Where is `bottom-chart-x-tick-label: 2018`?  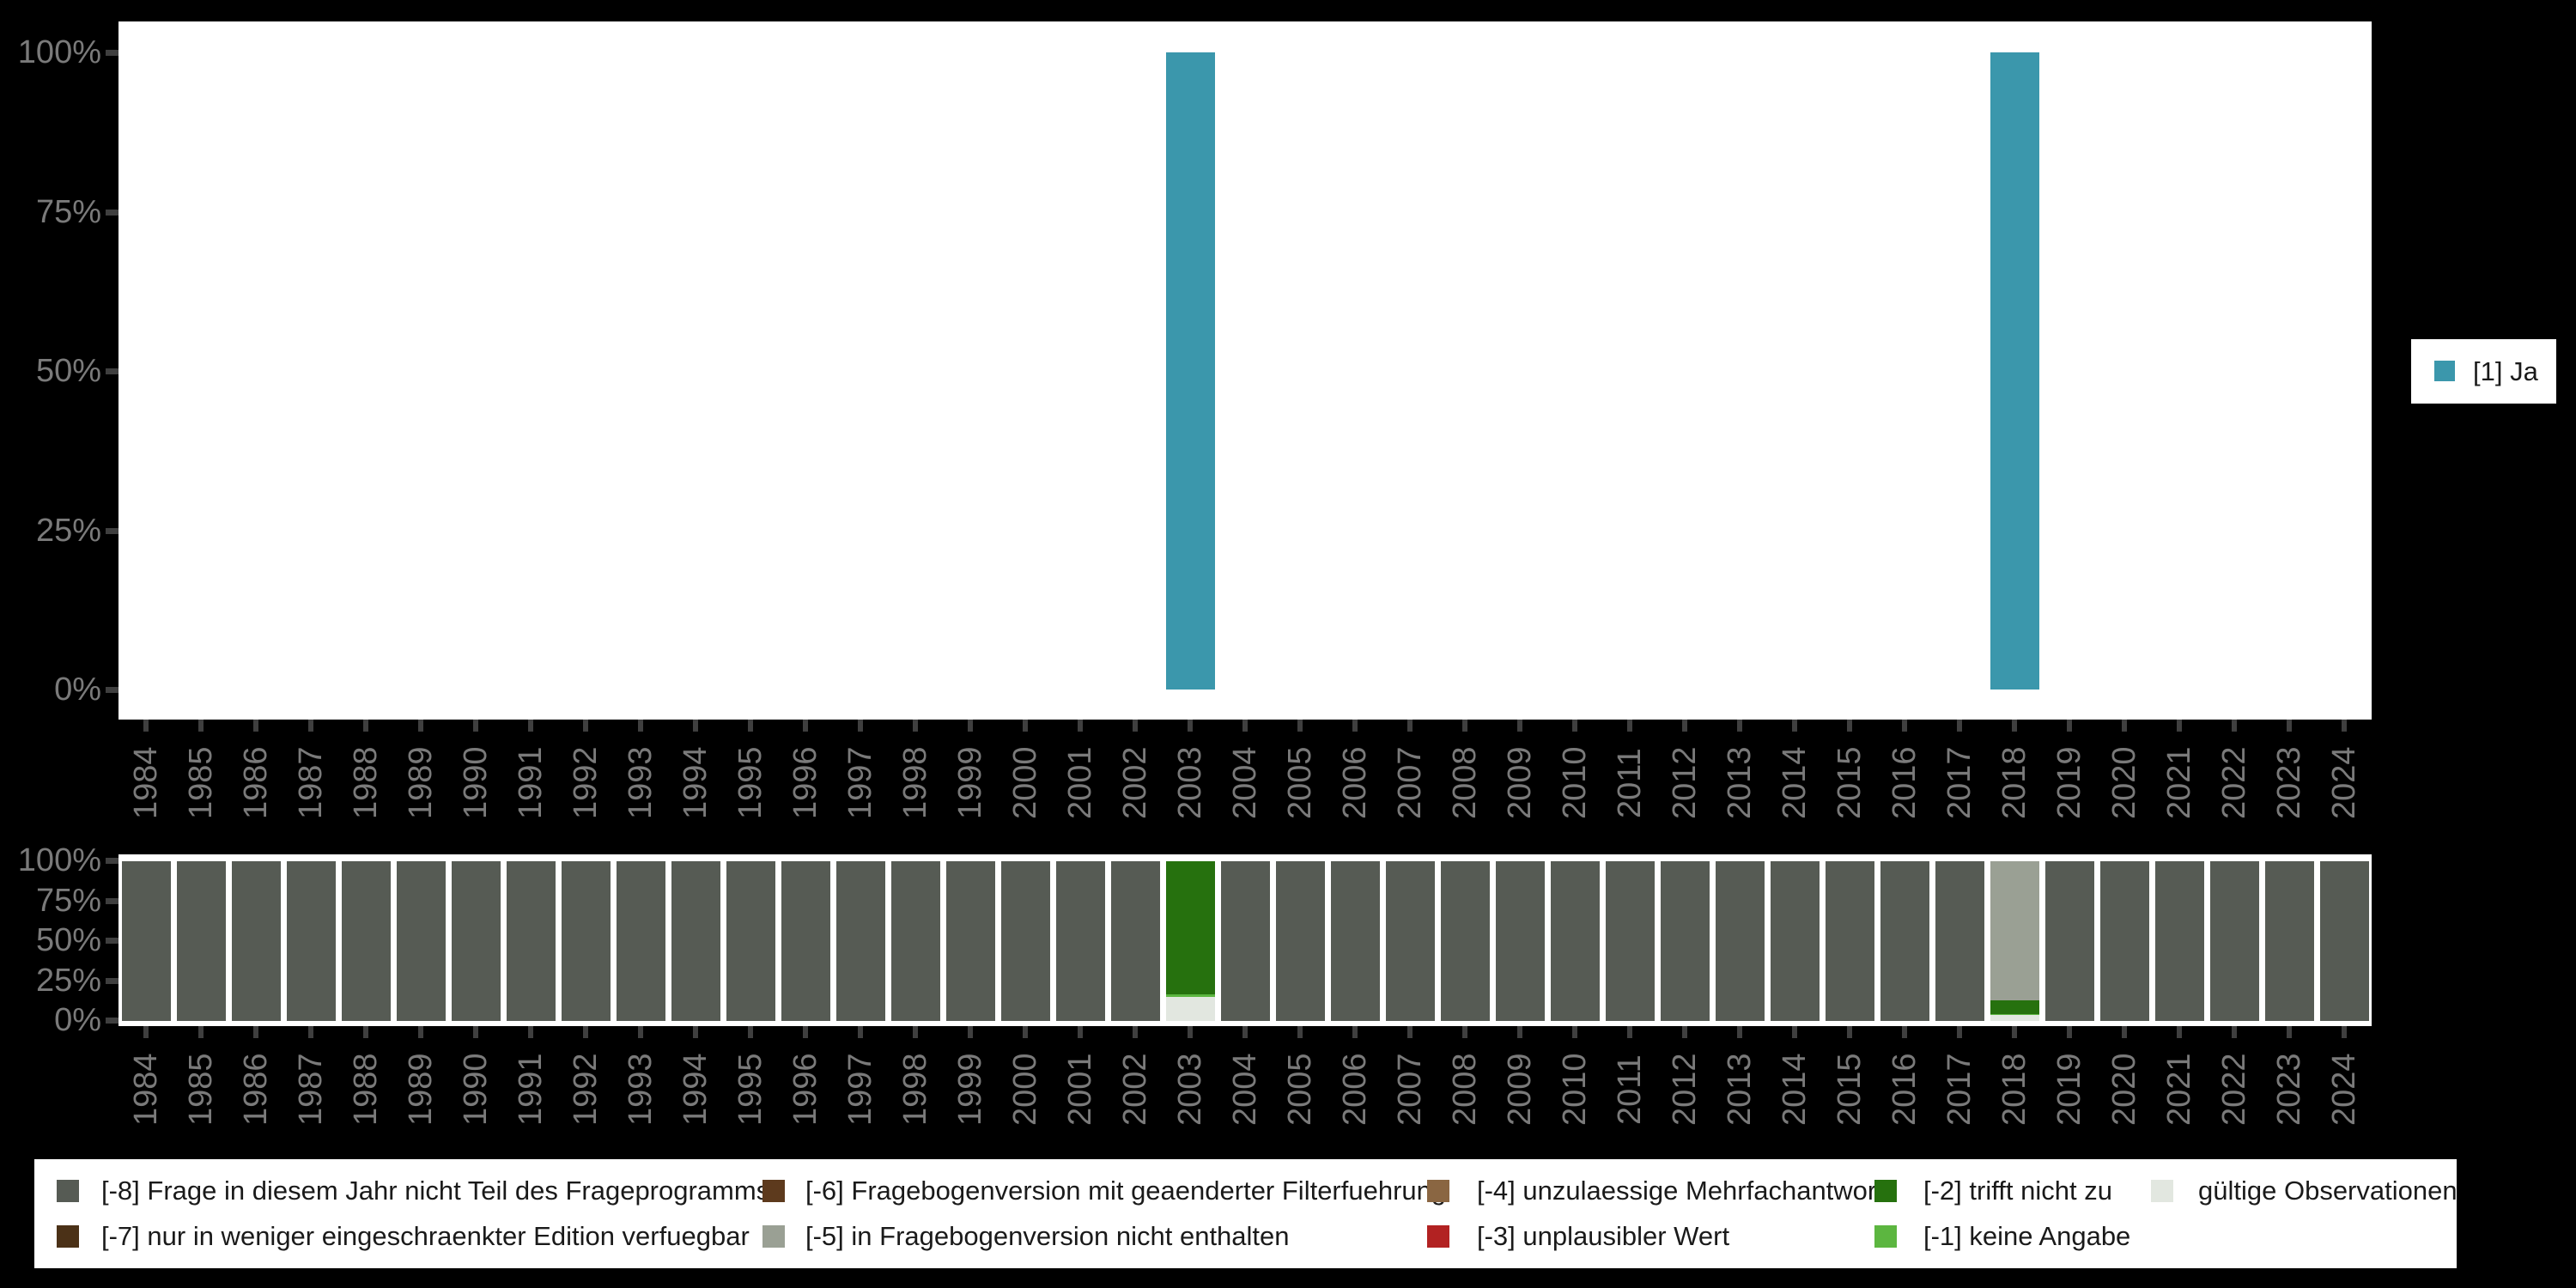
bottom-chart-x-tick-label: 2018 is located at coordinates (2014, 1090).